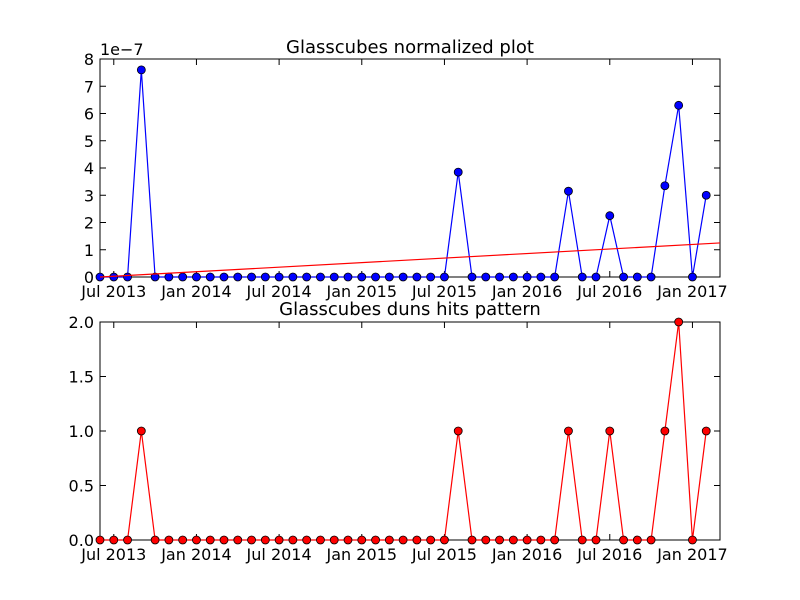 This screenshot has width=800, height=600. What do you see at coordinates (89, 59) in the screenshot?
I see `y-tick-label: 8` at bounding box center [89, 59].